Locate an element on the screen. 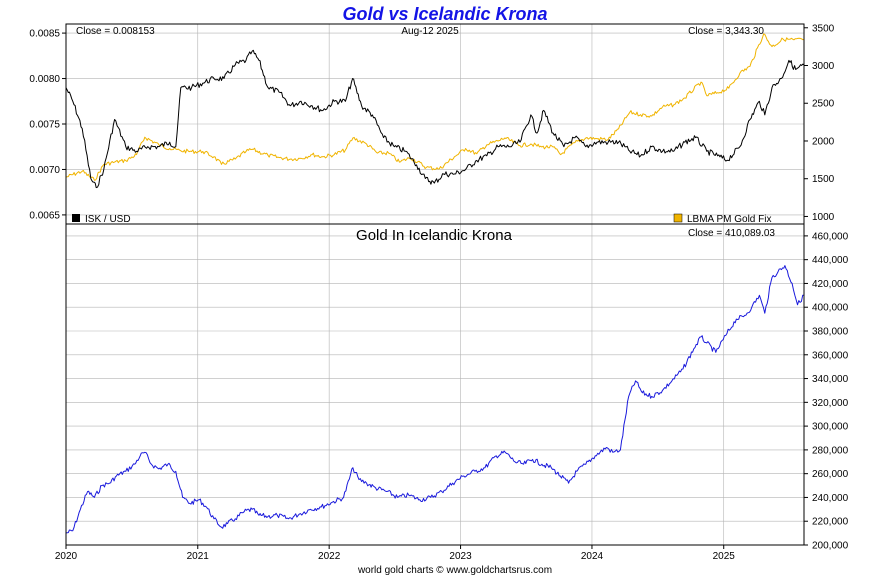  bottom-right-tick-label: 420,000 is located at coordinates (830, 284).